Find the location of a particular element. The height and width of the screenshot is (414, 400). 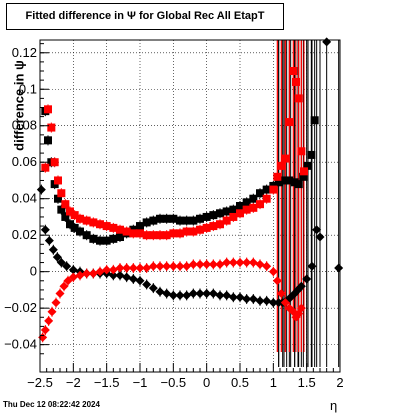

y-tick-label: 0 is located at coordinates (33, 271).